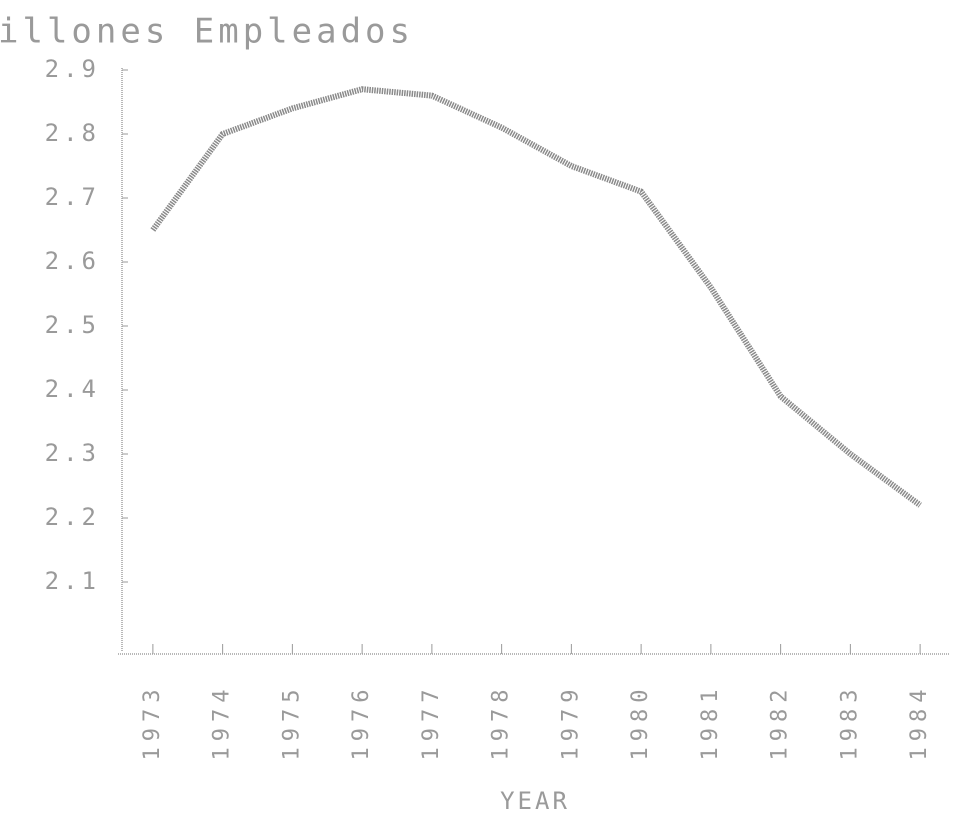 This screenshot has height=818, width=954. What do you see at coordinates (72, 133) in the screenshot?
I see `y-tick-label: 2.8` at bounding box center [72, 133].